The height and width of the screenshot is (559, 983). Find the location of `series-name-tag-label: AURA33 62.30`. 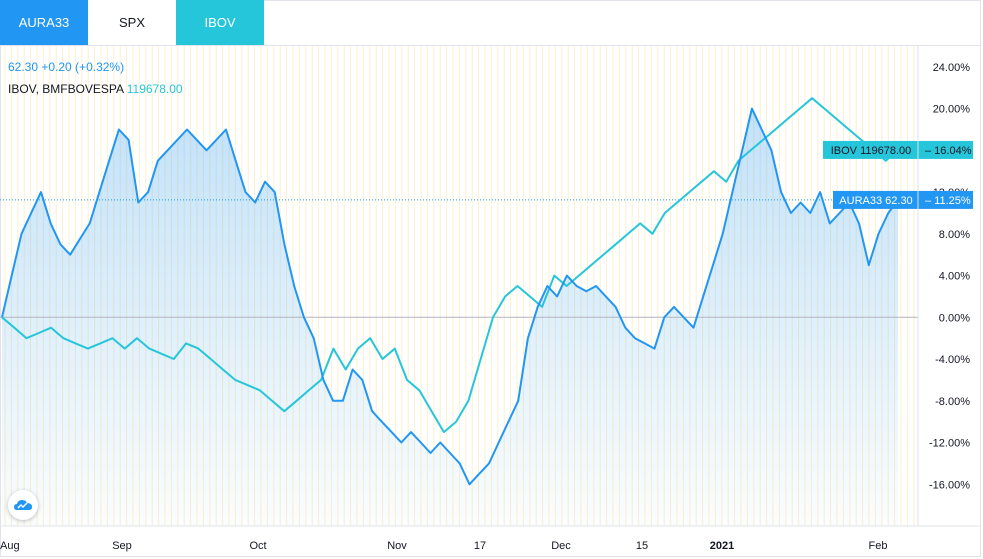

series-name-tag-label: AURA33 62.30 is located at coordinates (875, 201).